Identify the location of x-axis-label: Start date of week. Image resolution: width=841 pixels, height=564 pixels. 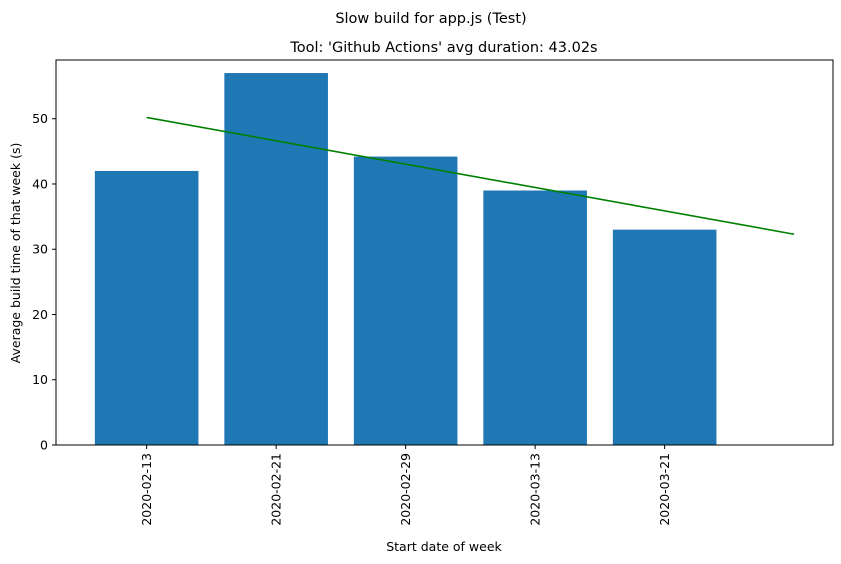
(444, 546).